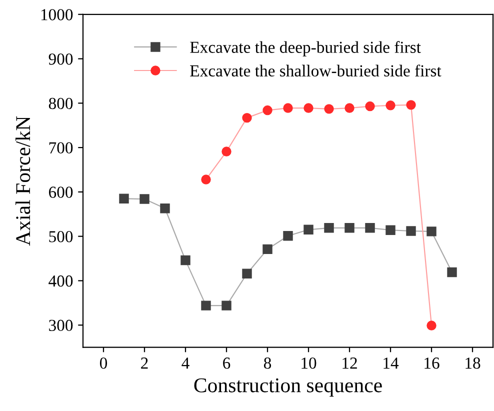  I want to click on y-tick-label: 400, so click(60, 281).